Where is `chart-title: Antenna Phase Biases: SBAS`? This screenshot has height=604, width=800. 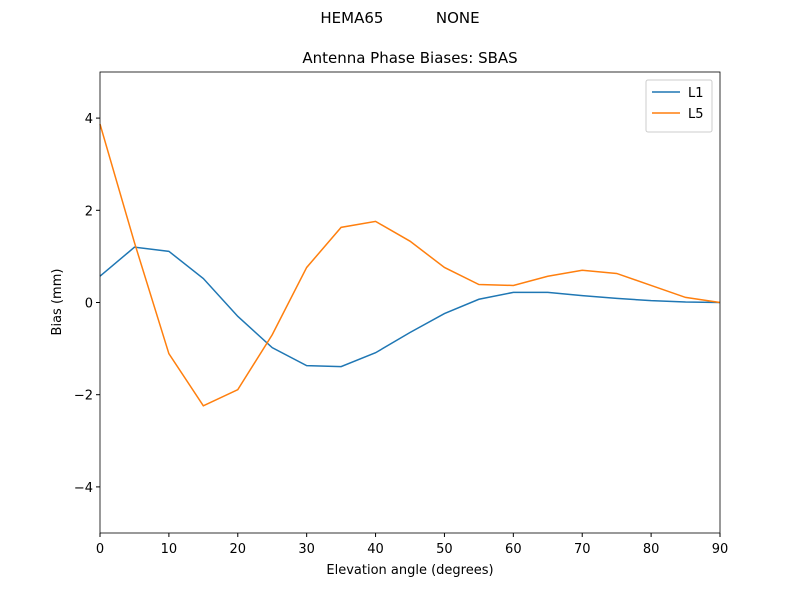
chart-title: Antenna Phase Biases: SBAS is located at coordinates (409, 58).